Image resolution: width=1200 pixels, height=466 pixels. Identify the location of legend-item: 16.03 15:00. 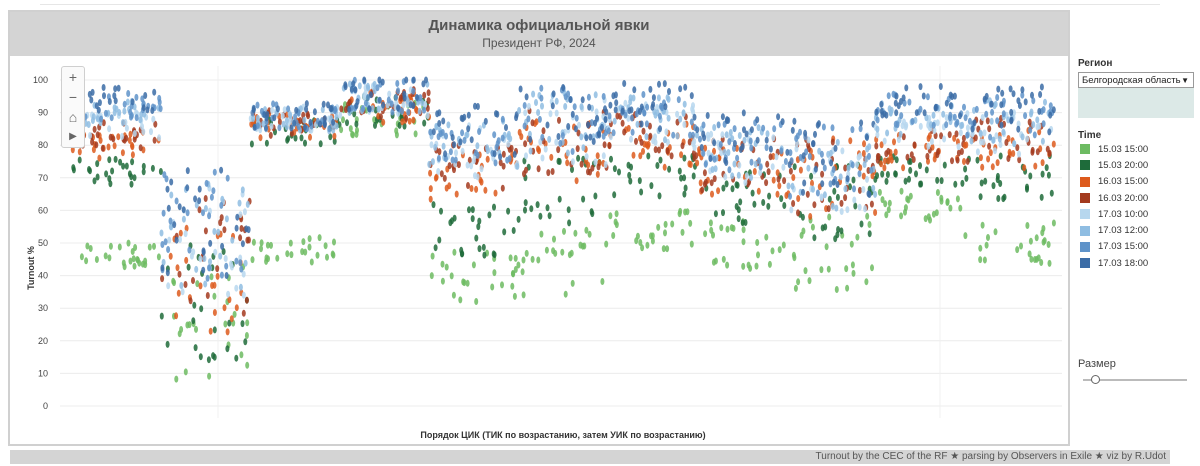
(1137, 182).